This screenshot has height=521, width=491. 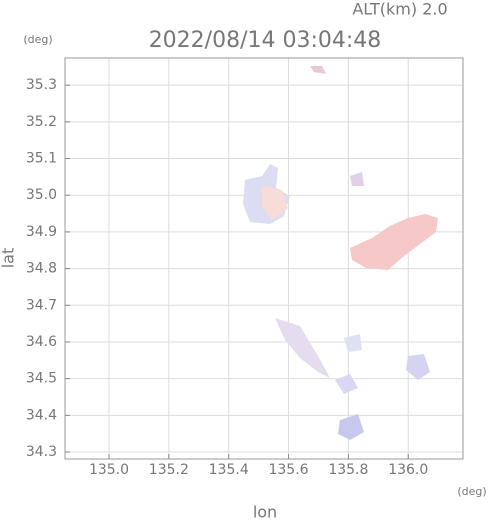 I want to click on y-tick-label: 34.4, so click(x=41, y=415).